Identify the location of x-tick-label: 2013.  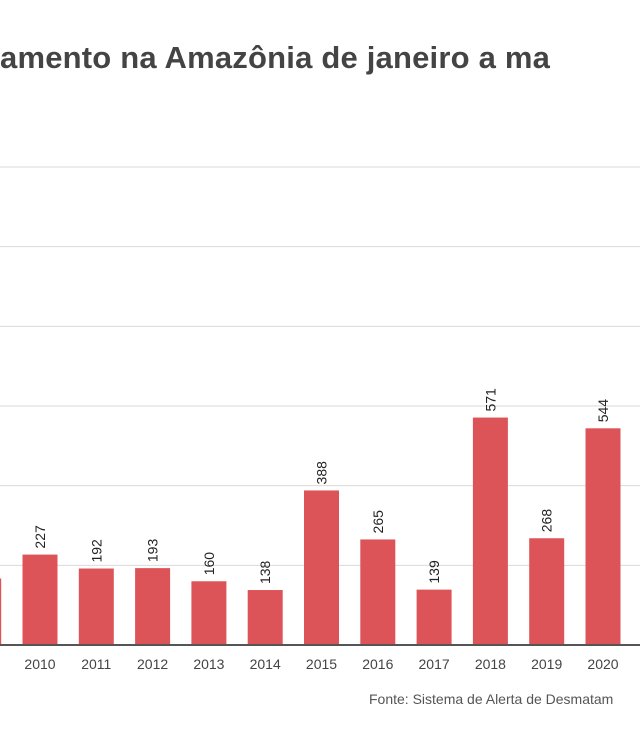
(208, 664).